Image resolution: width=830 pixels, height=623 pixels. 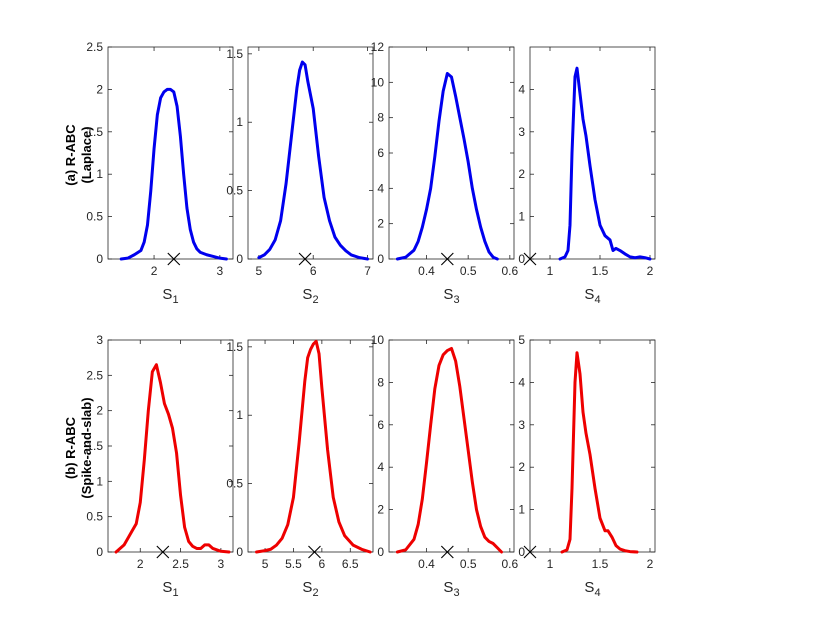 I want to click on subplot-r1-c2: 5 6 7 0 0.5 1 1.5 S2, so click(x=300, y=176).